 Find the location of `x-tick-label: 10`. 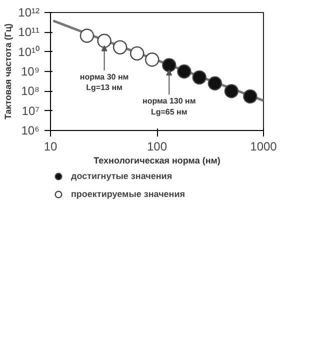

x-tick-label: 10 is located at coordinates (51, 147).